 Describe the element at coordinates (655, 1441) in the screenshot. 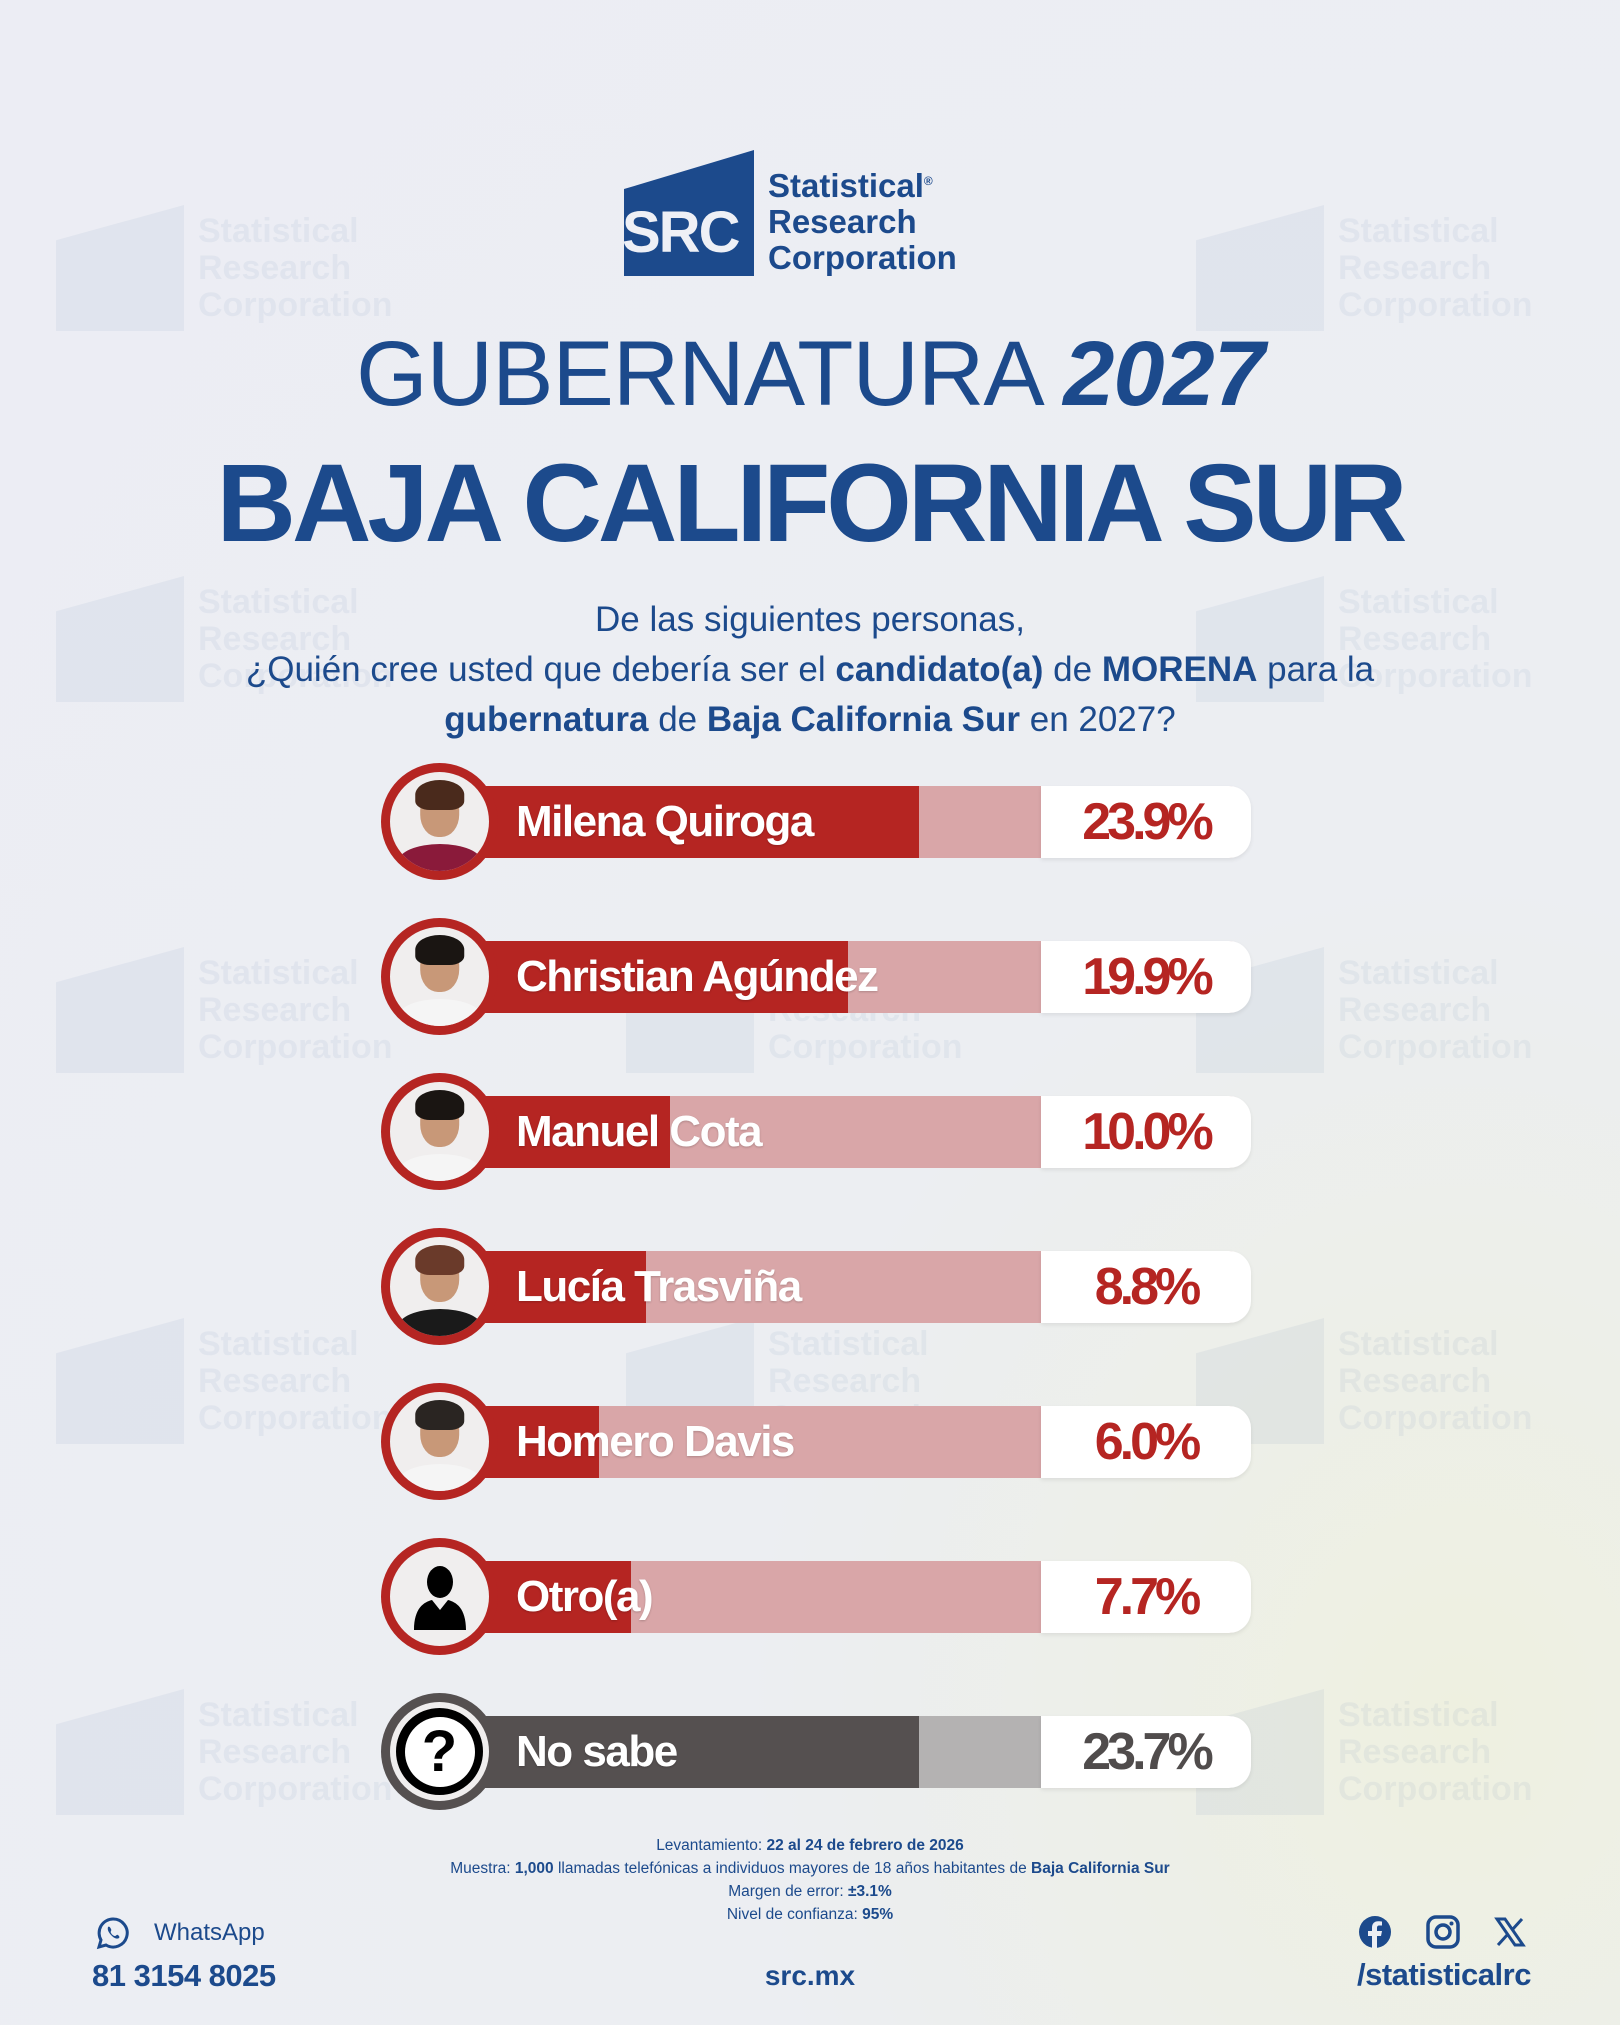

I see `bar-label: Homero Davis` at that location.